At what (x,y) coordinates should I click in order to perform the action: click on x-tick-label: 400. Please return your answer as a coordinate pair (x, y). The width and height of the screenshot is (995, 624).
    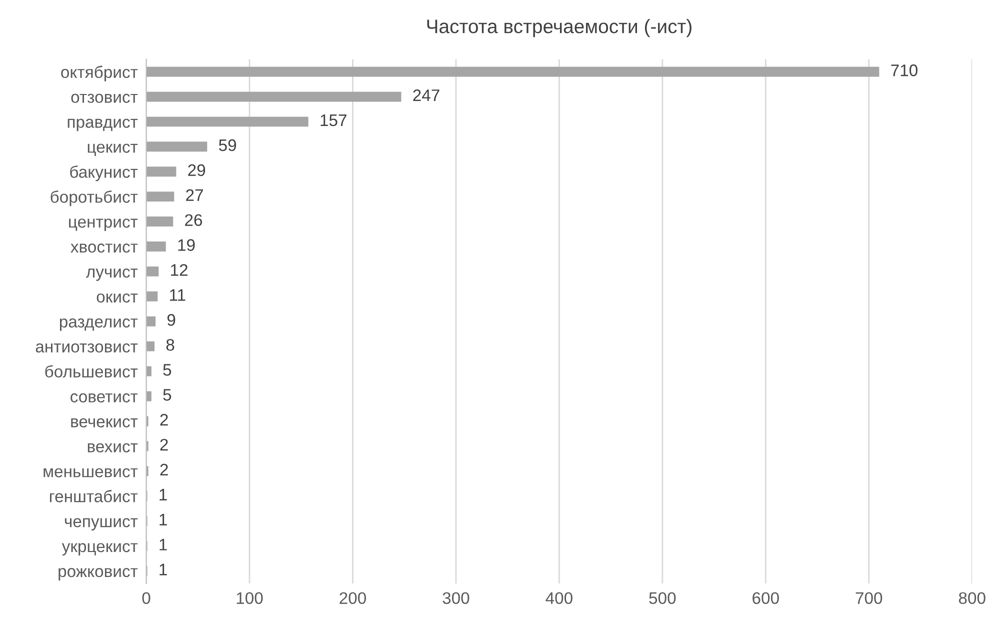
    Looking at the image, I should click on (559, 598).